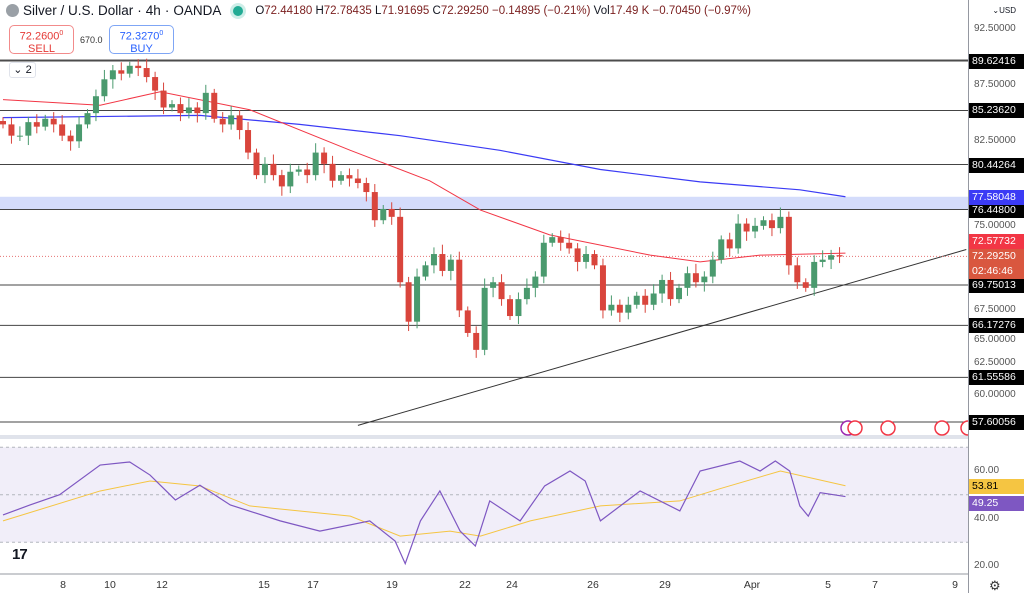 This screenshot has height=594, width=1024. What do you see at coordinates (996, 503) in the screenshot?
I see `rsi-value-label: 49.25` at bounding box center [996, 503].